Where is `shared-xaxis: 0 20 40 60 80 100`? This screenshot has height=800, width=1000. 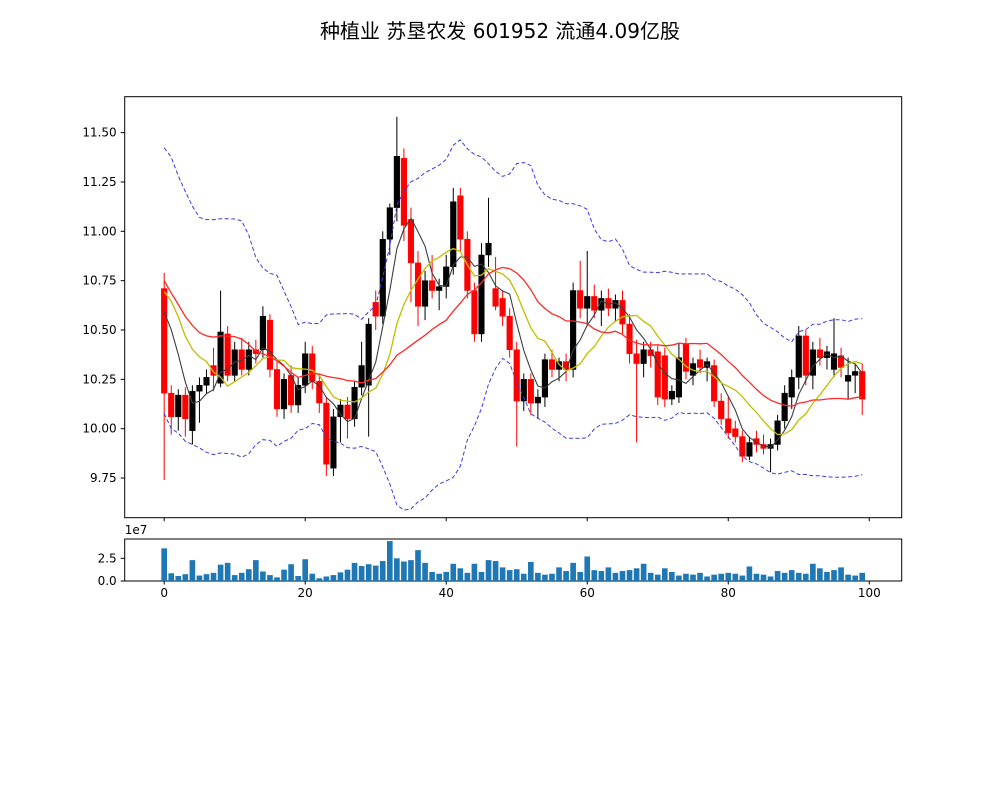 shared-xaxis: 0 20 40 60 80 100 is located at coordinates (520, 558).